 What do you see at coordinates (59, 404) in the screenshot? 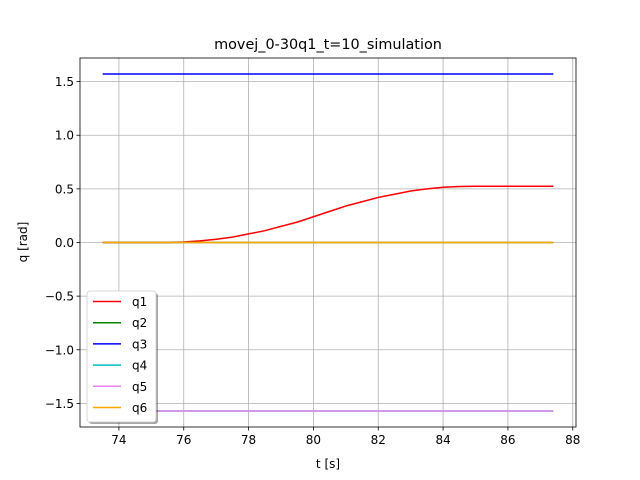
I see `y-tick-label: −1.5` at bounding box center [59, 404].